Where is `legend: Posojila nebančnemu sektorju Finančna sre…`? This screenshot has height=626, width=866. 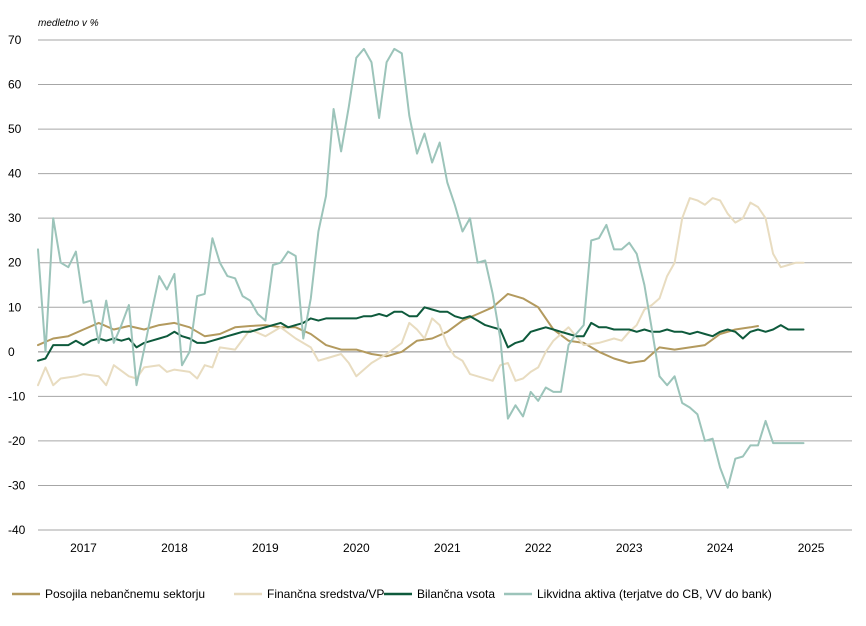 legend: Posojila nebančnemu sektorju Finančna sre… is located at coordinates (392, 594).